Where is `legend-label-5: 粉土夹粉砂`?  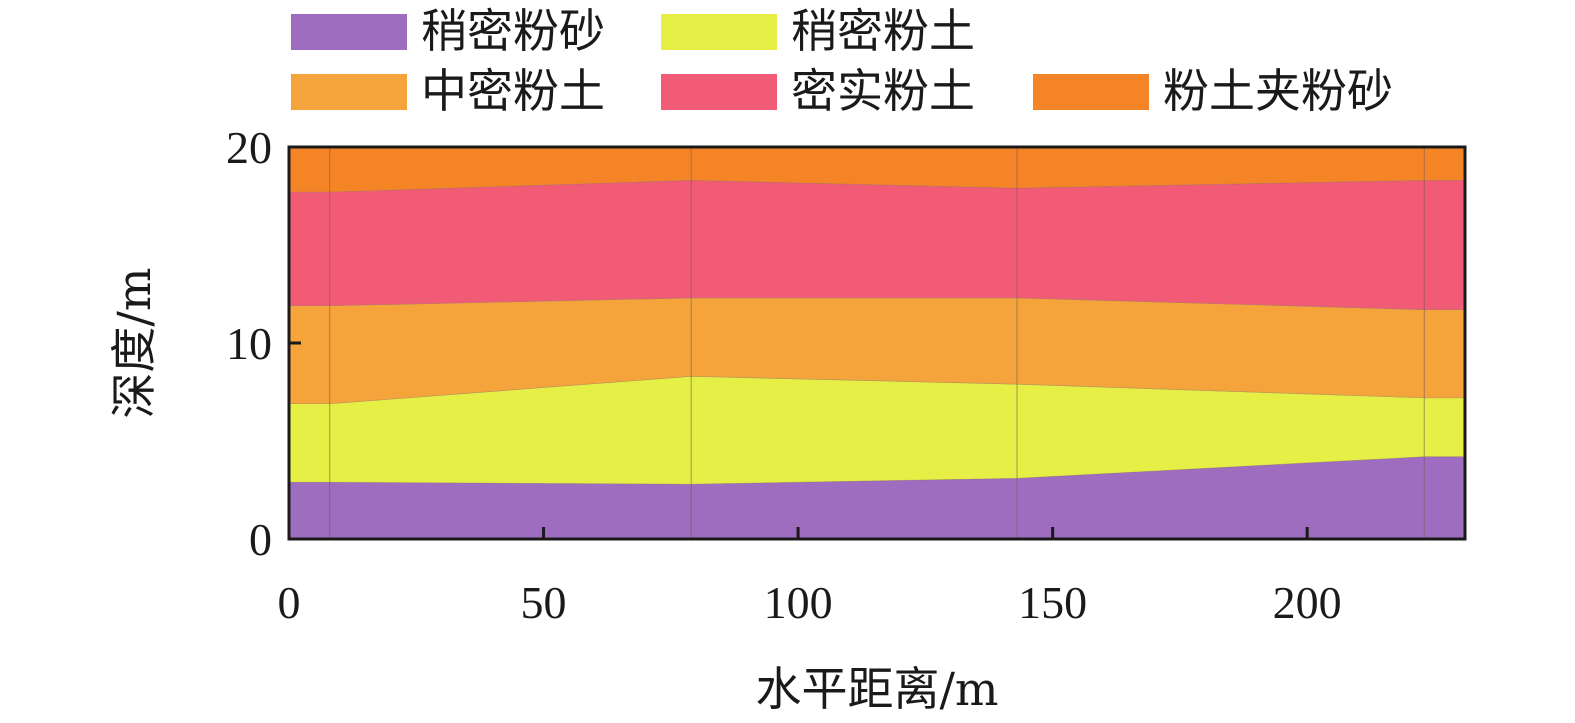 legend-label-5: 粉土夹粉砂 is located at coordinates (1278, 91).